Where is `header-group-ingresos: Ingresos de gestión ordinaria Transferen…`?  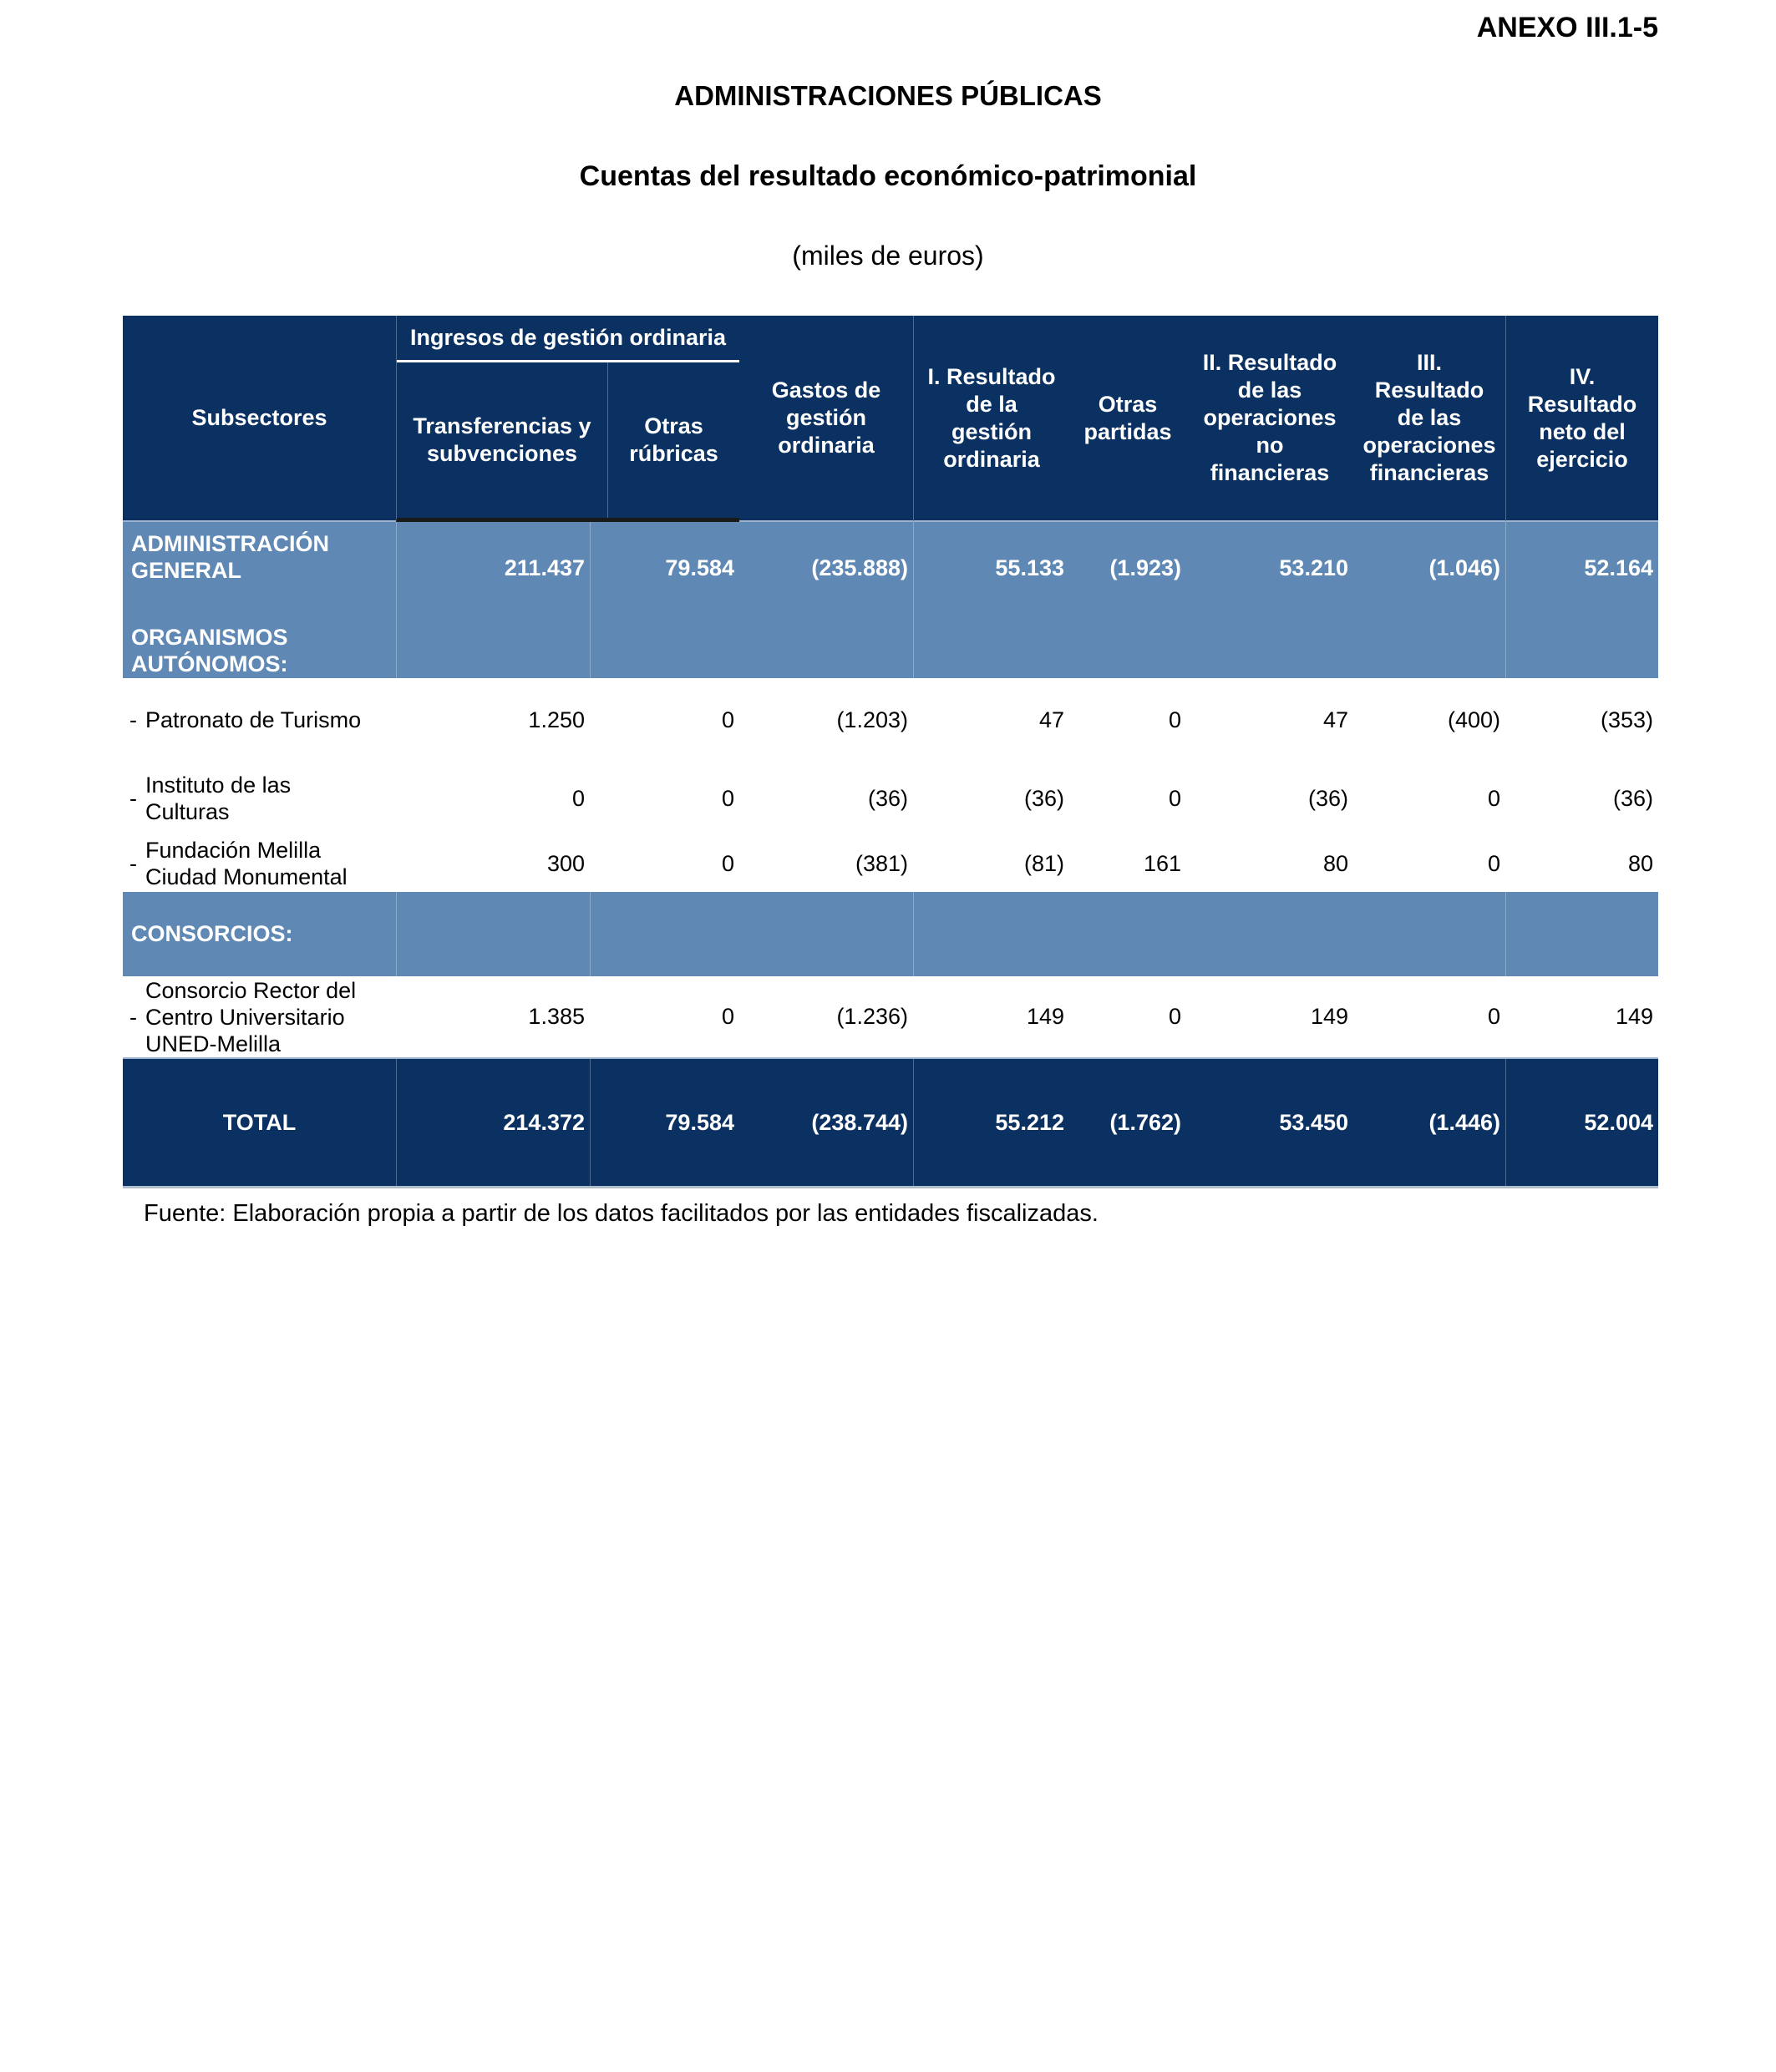 header-group-ingresos: Ingresos de gestión ordinaria Transferen… is located at coordinates (567, 419).